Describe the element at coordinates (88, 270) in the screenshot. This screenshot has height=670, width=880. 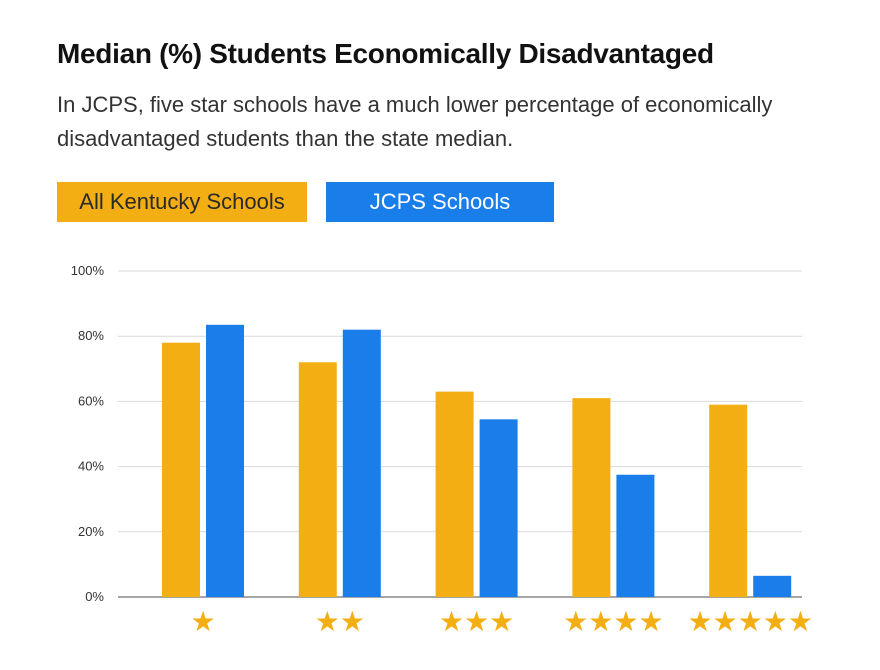
I see `y-tick-label: 100%` at that location.